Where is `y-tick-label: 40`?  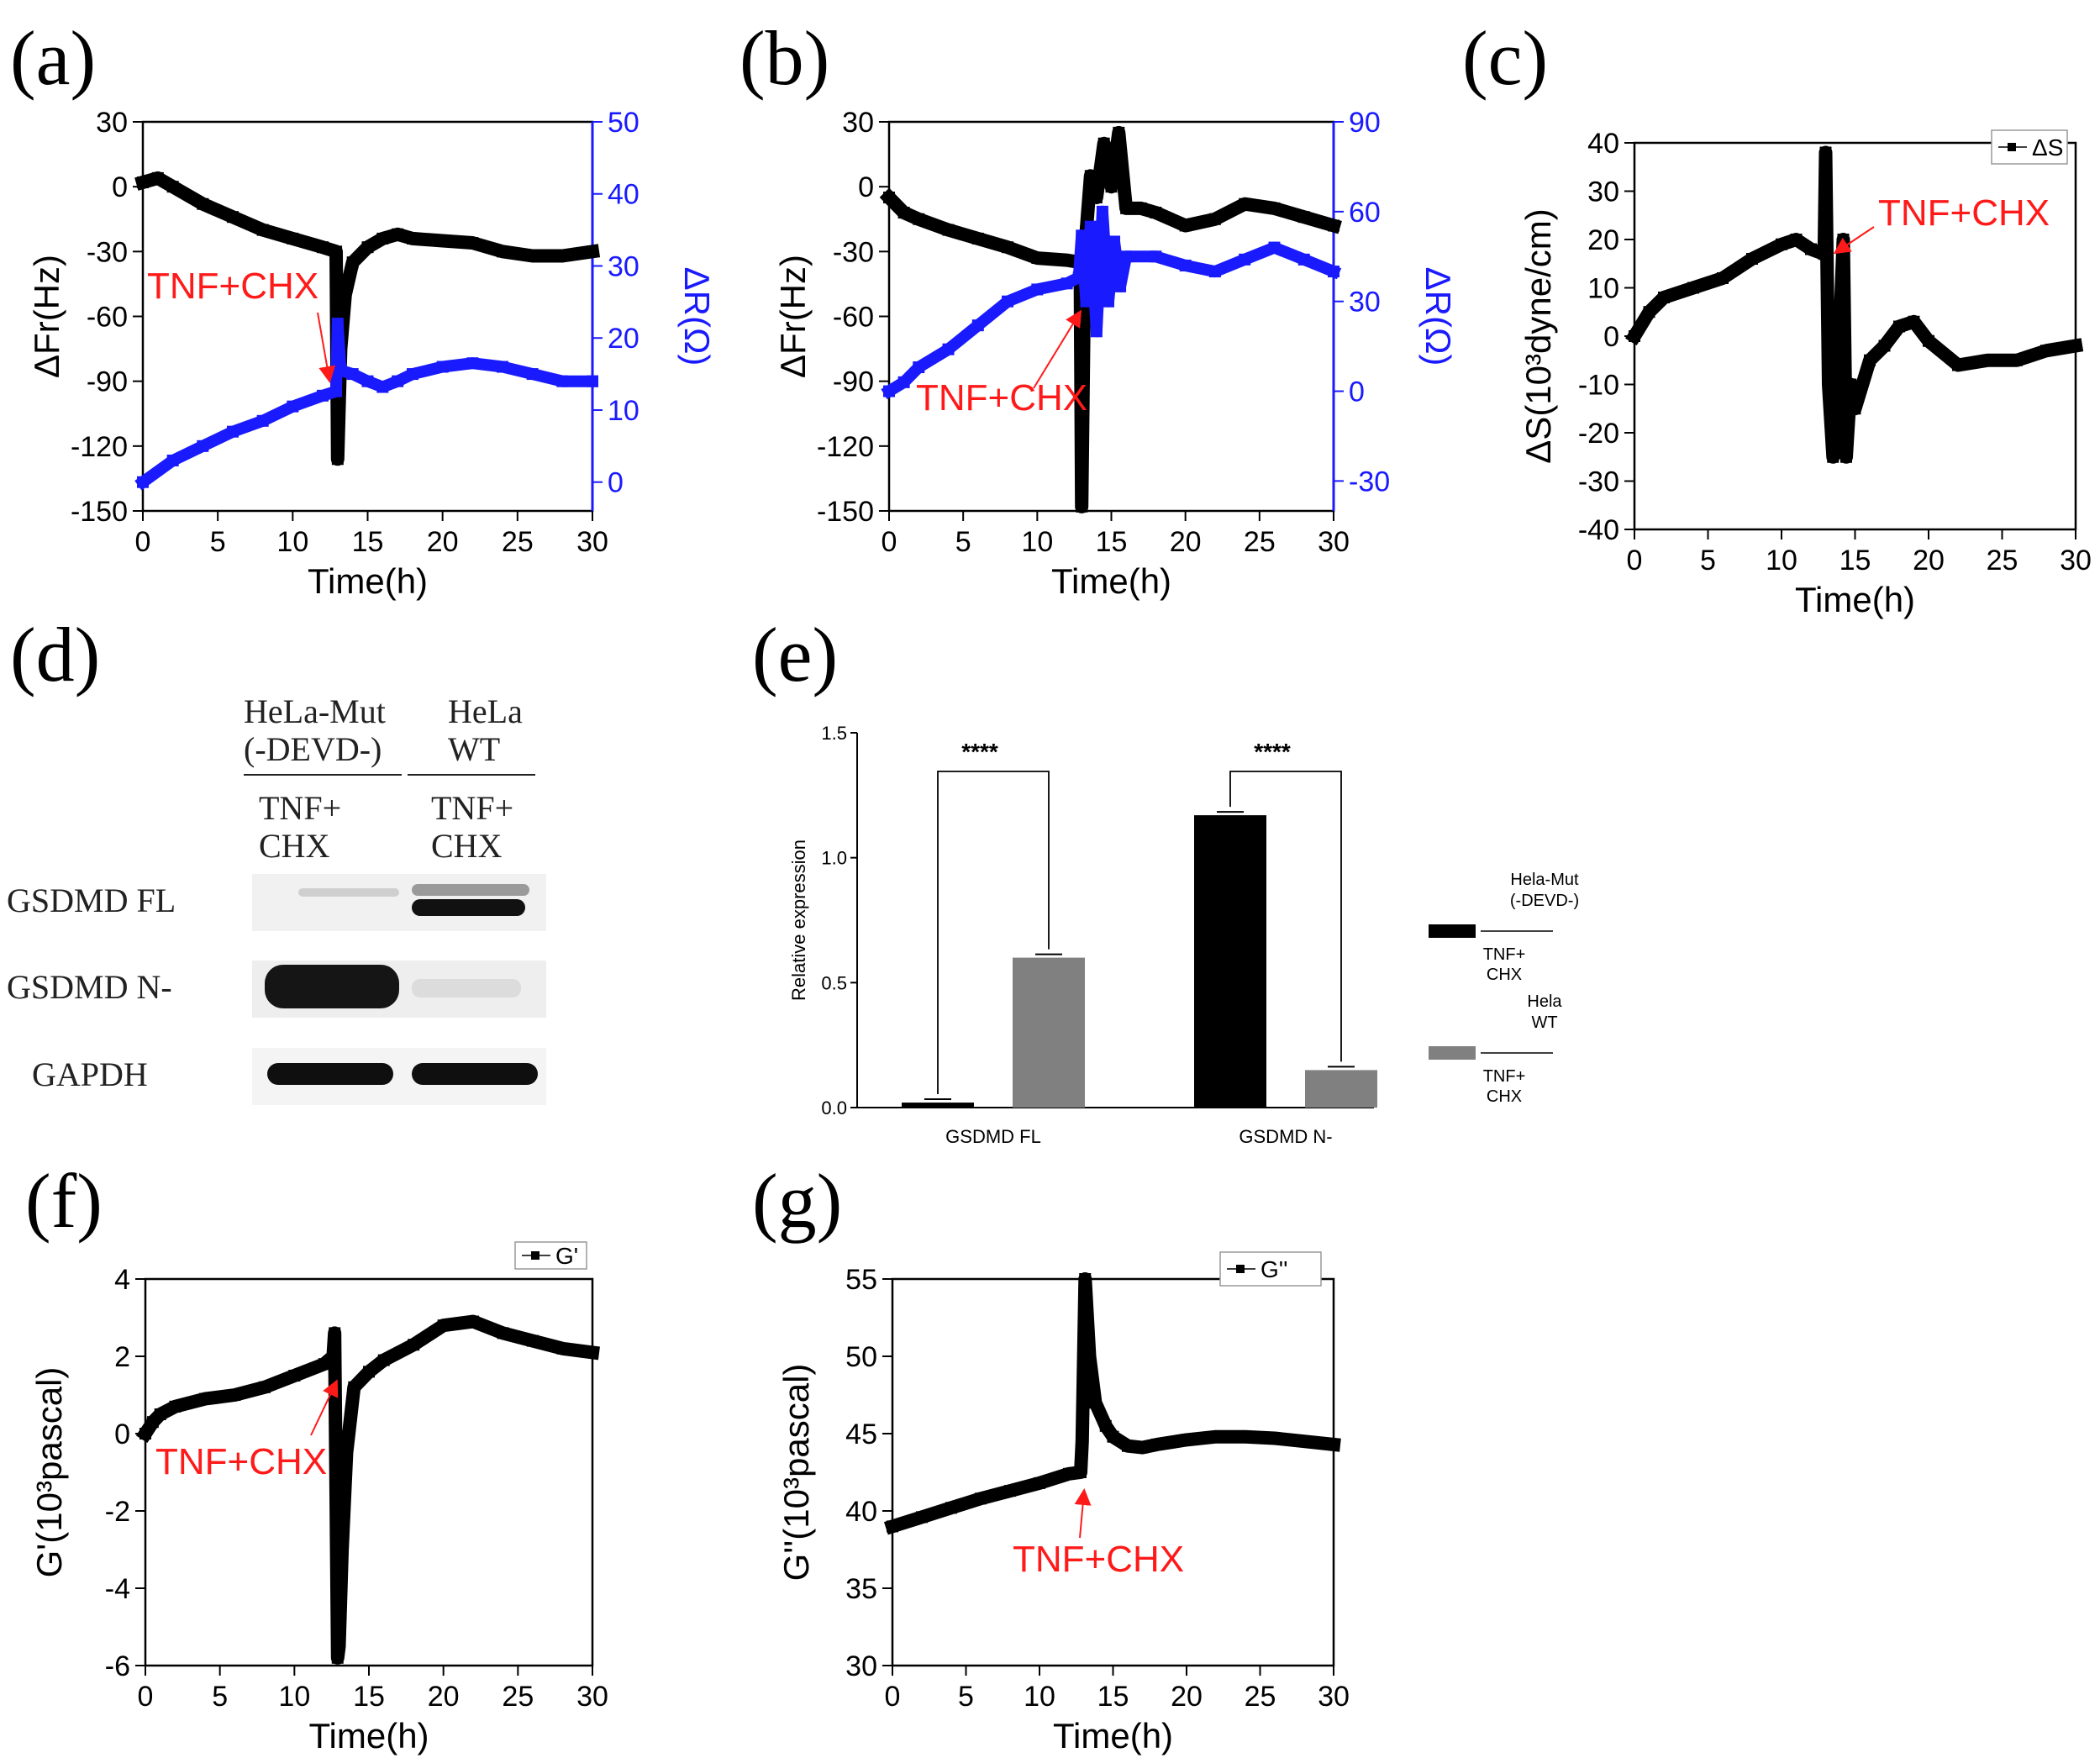 y-tick-label: 40 is located at coordinates (861, 1512).